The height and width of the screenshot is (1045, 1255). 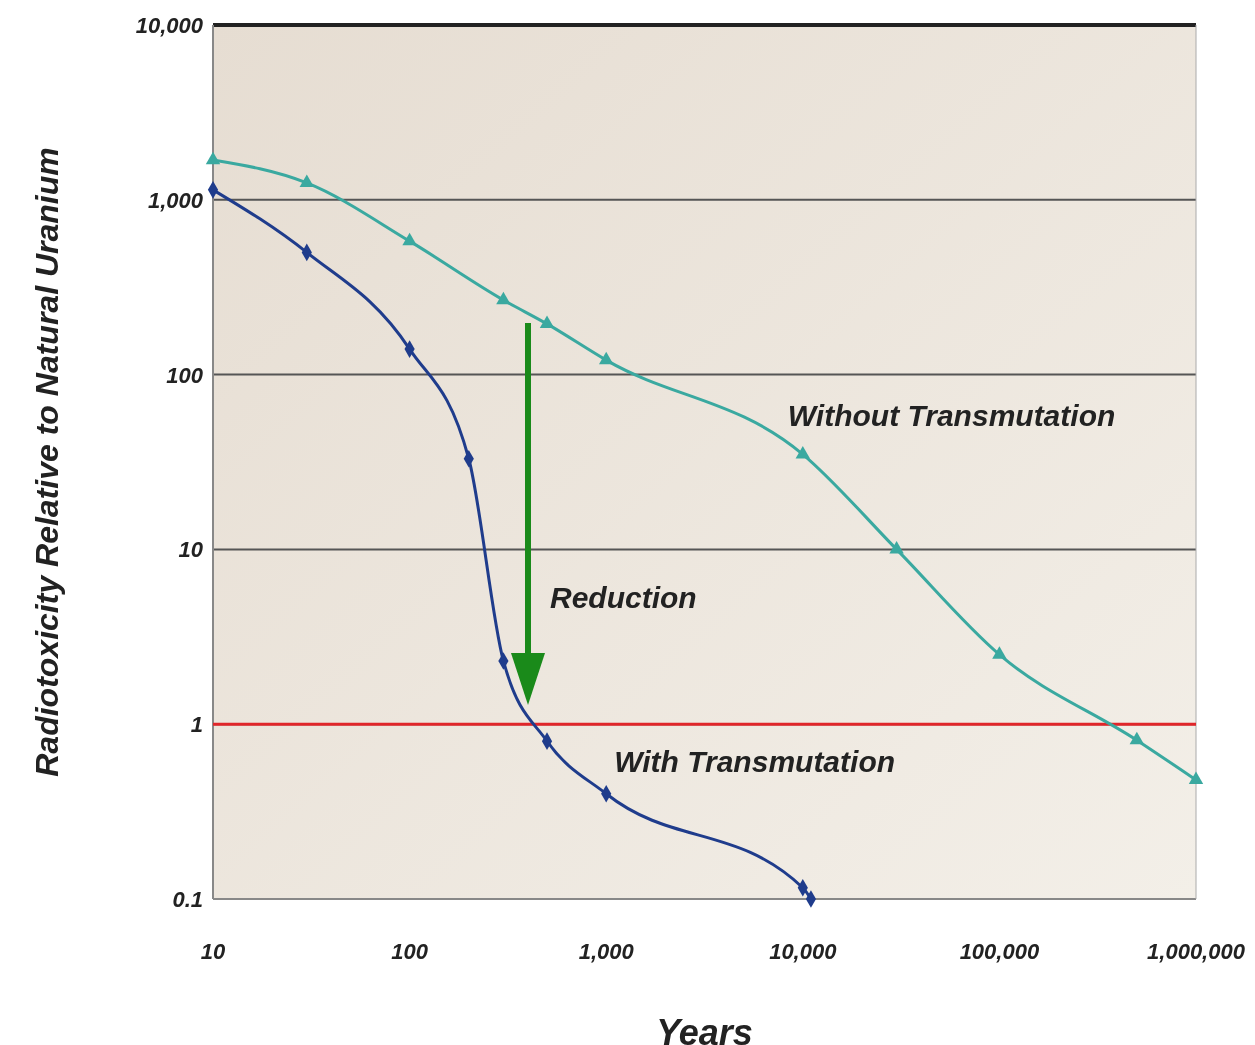 I want to click on series-label: With Transmutation, so click(x=755, y=761).